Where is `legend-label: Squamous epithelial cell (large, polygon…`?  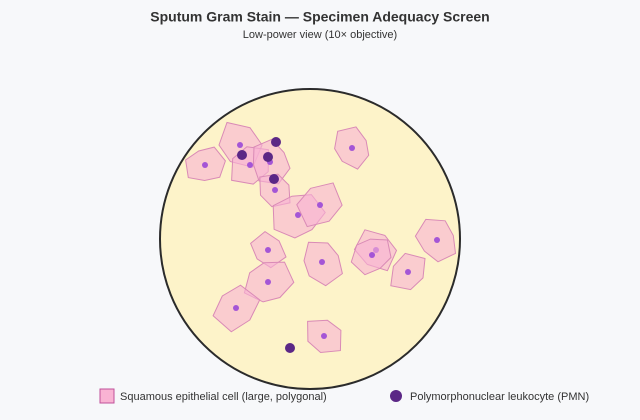 legend-label: Squamous epithelial cell (large, polygon… is located at coordinates (223, 397).